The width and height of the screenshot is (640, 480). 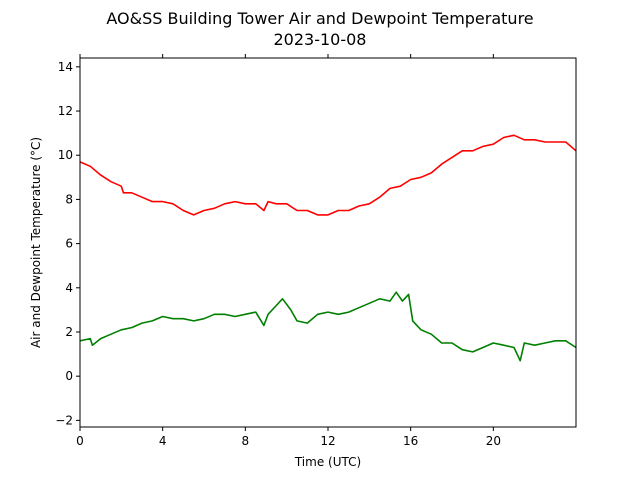 I want to click on x-tick-label: 16, so click(x=410, y=441).